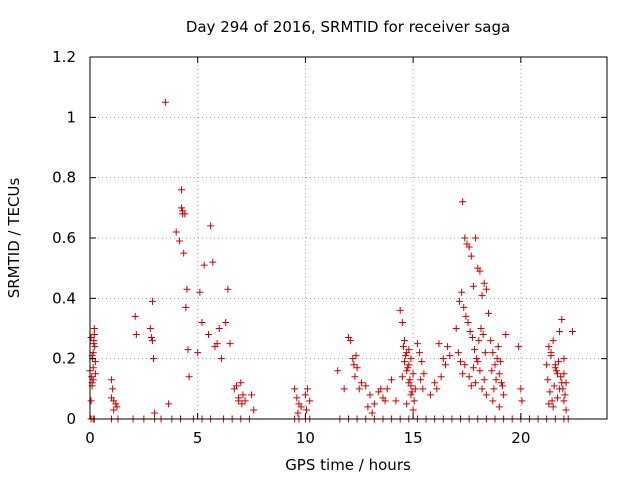 The image size is (640, 480). I want to click on y-tick-label: 1.2, so click(64, 57).